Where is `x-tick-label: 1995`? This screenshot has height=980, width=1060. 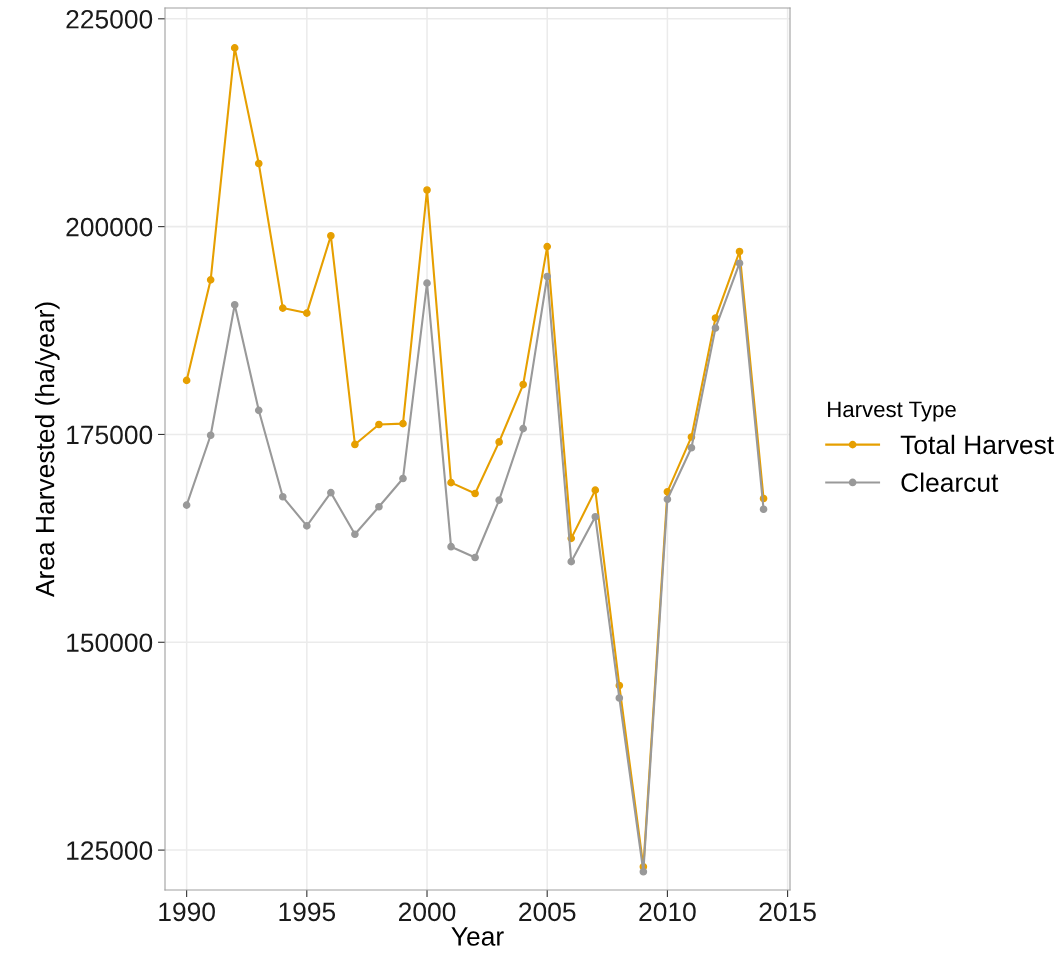
x-tick-label: 1995 is located at coordinates (307, 912).